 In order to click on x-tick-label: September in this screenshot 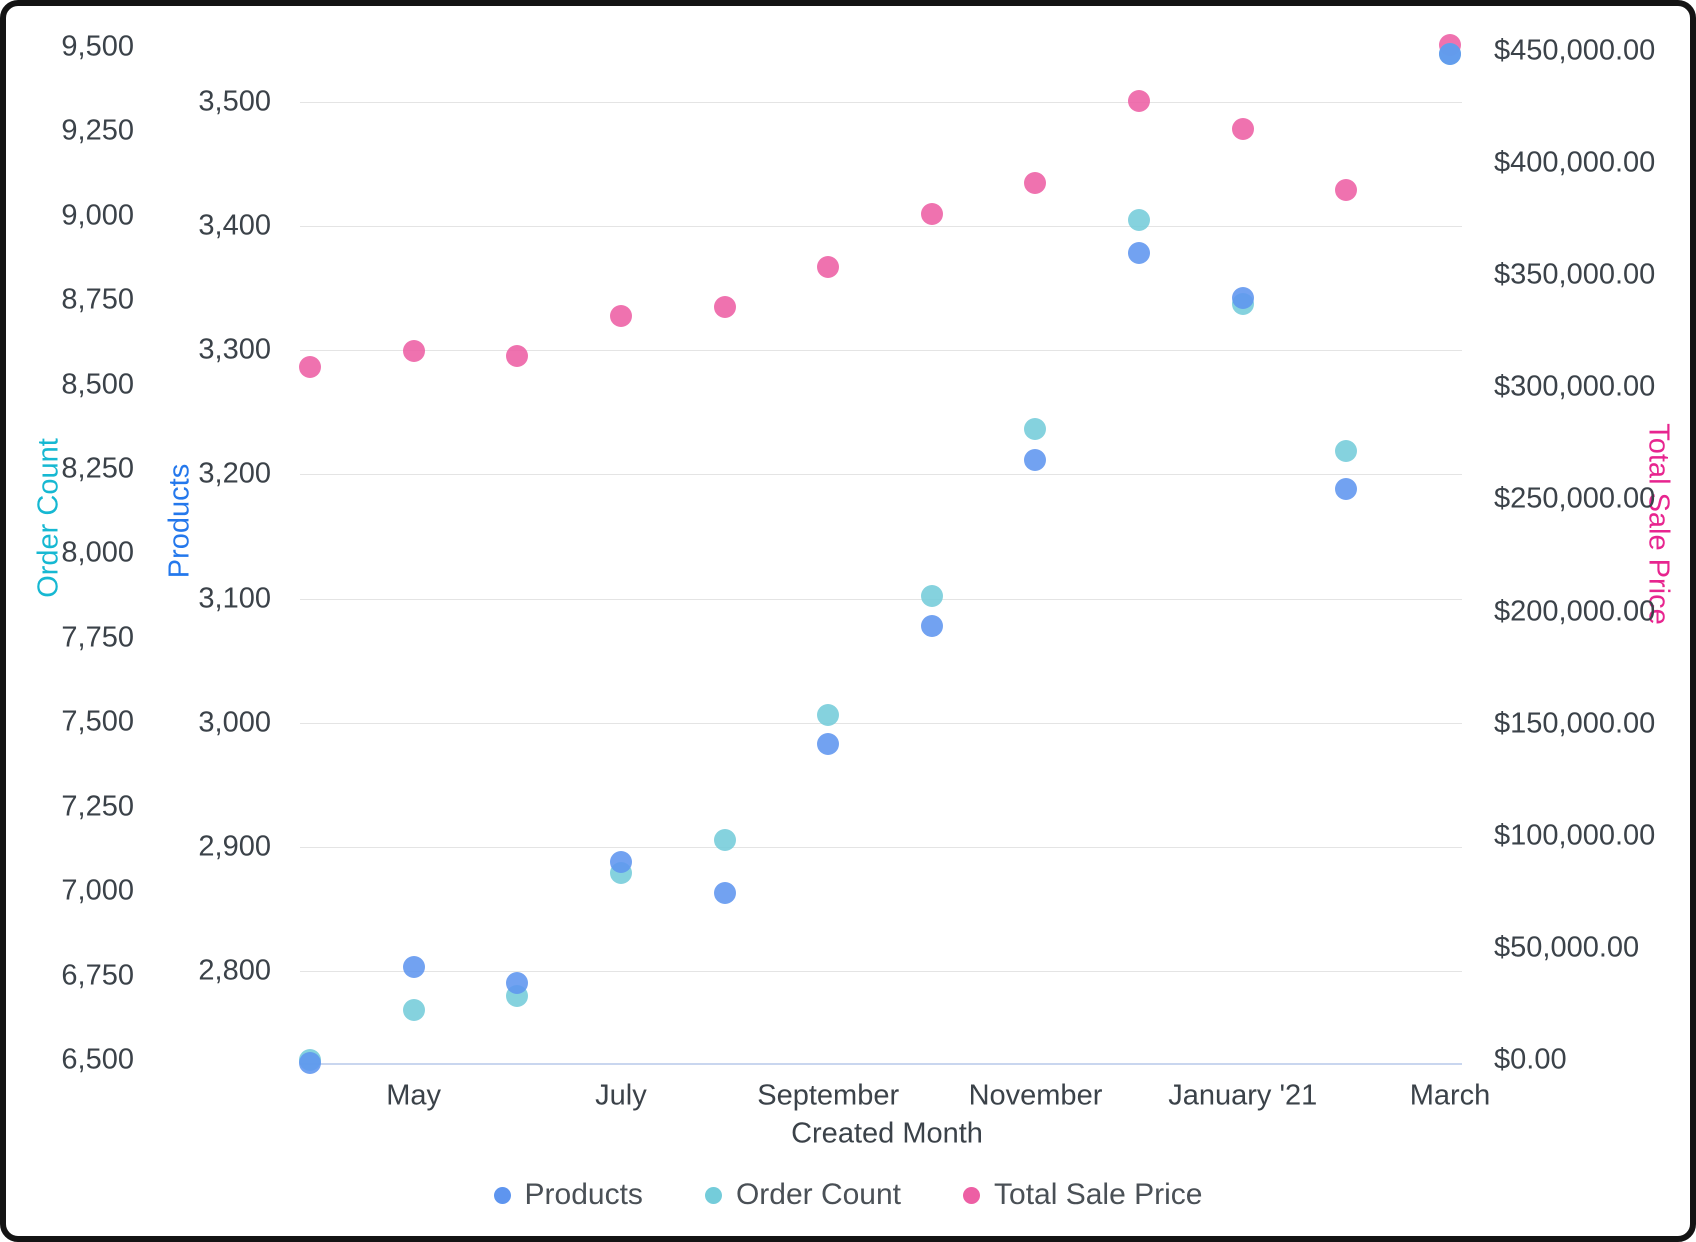, I will do `click(828, 1095)`.